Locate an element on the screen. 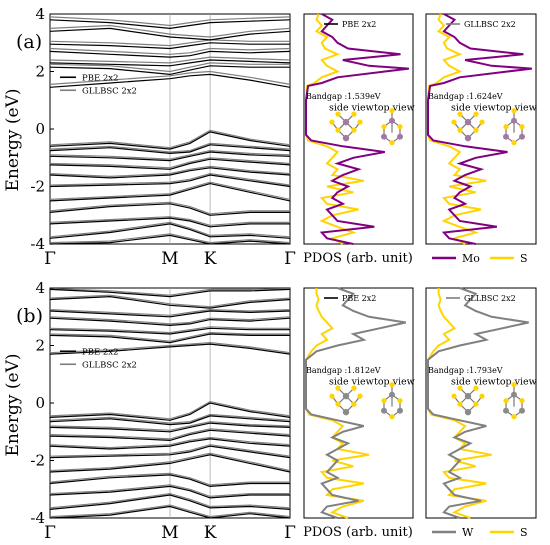 Image resolution: width=550 pixels, height=545 pixels. pdos-x-label-b: PDOS (arb. unit) is located at coordinates (358, 532).